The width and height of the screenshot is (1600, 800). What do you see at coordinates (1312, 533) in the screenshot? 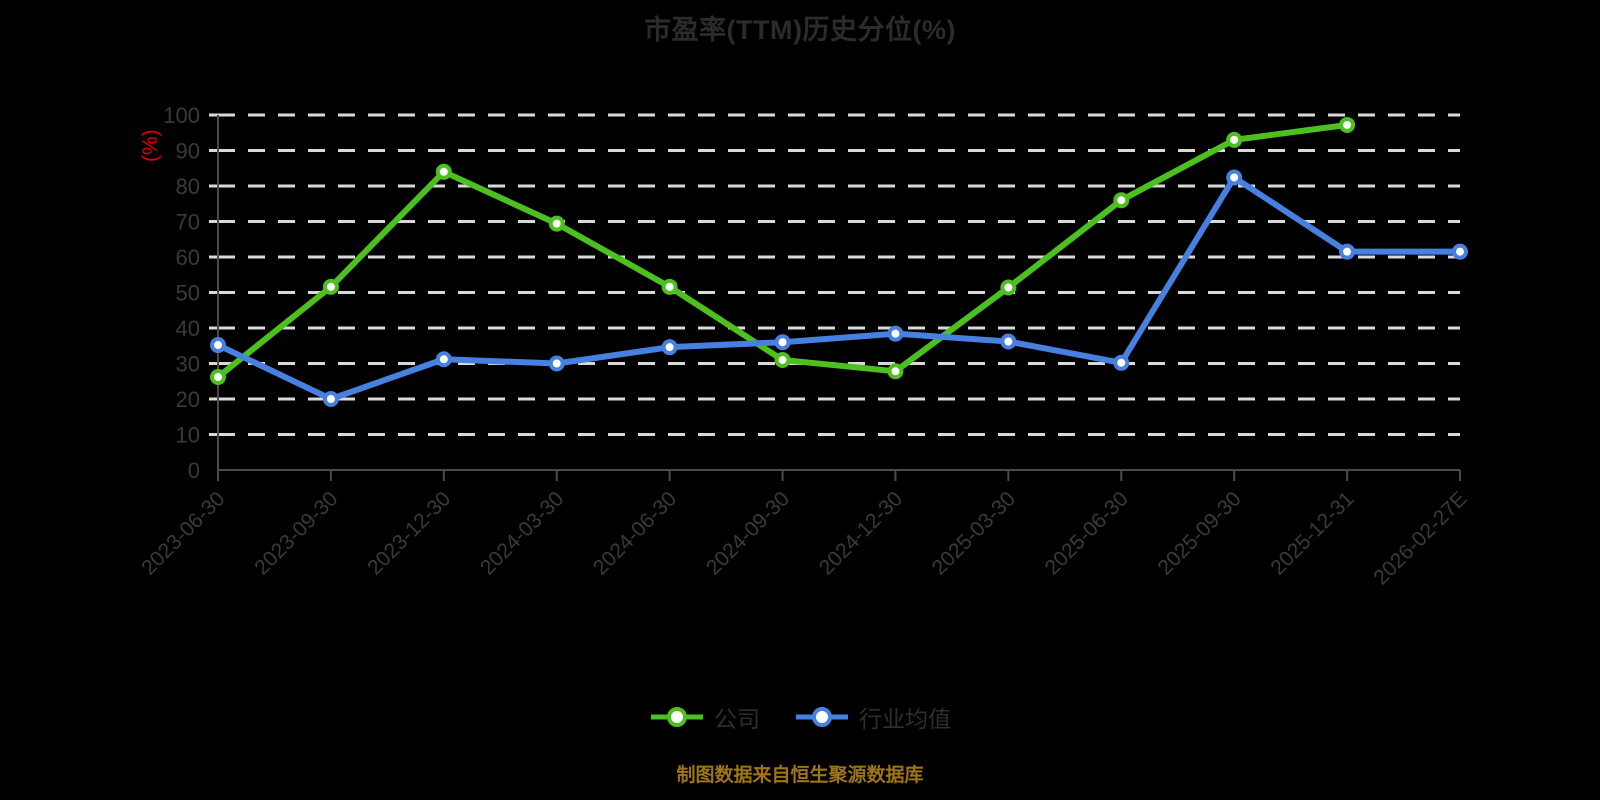
I see `x-axis-tick-label: 2025-12-31` at bounding box center [1312, 533].